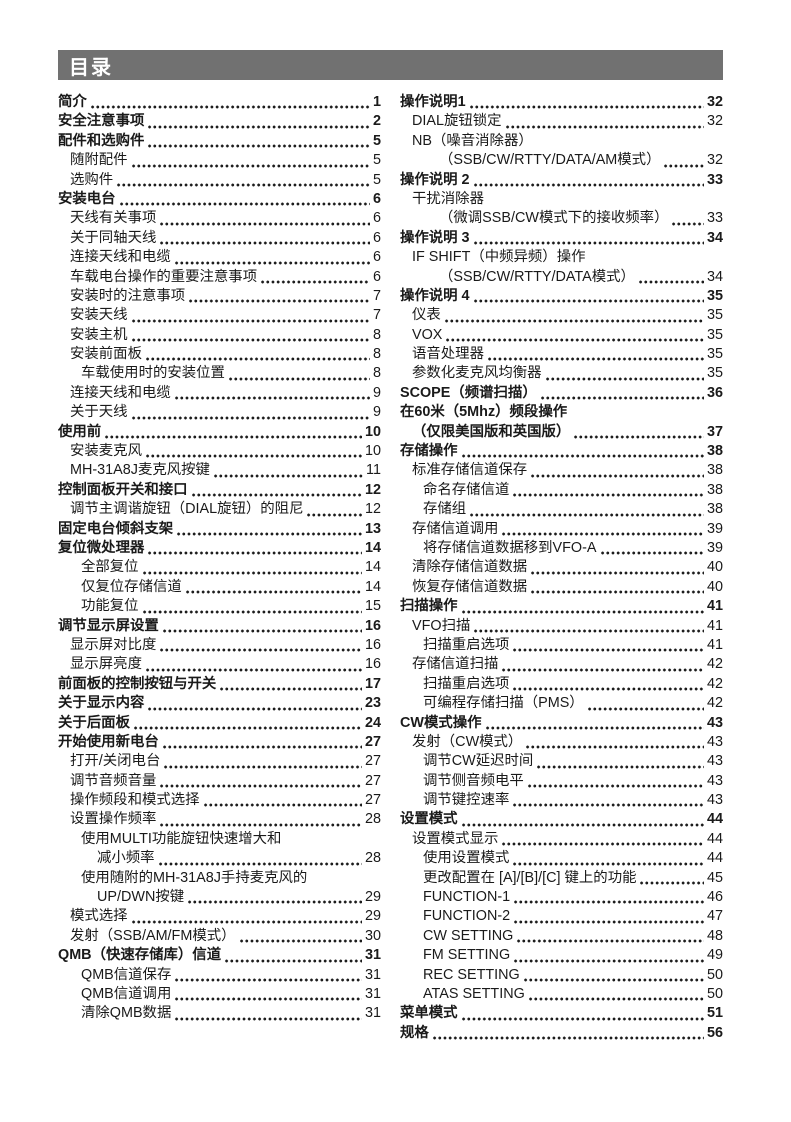 The image size is (791, 1122). Describe the element at coordinates (561, 509) in the screenshot. I see `toc-entry: 存储组 38` at that location.